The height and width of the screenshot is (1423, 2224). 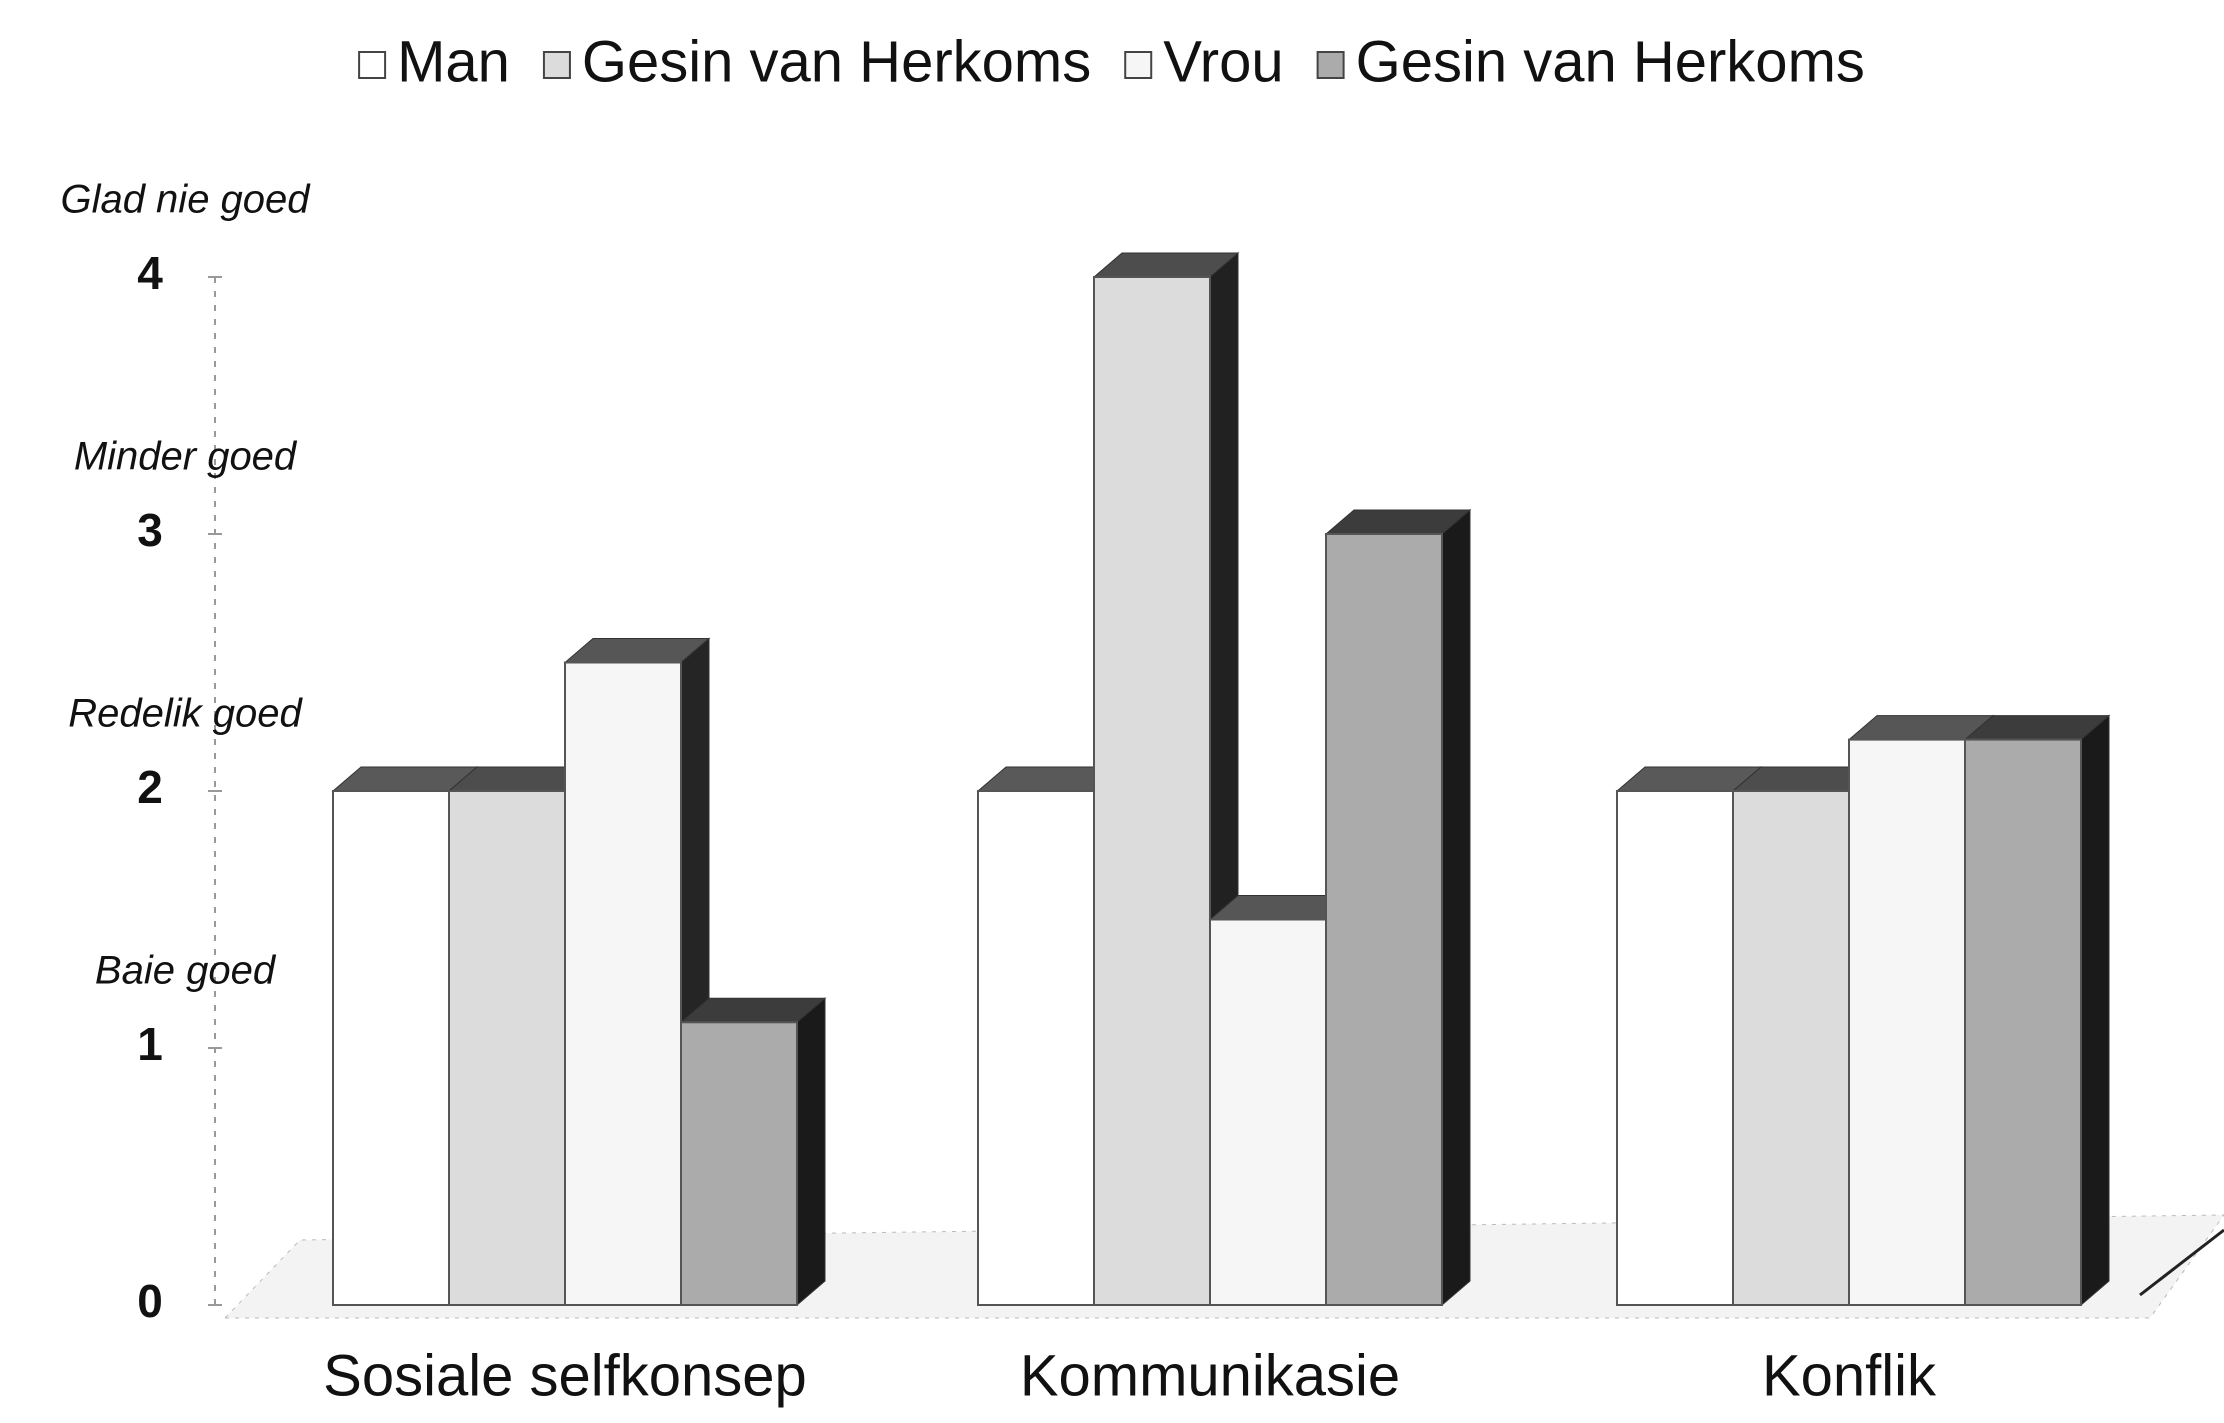 I want to click on y-tick-label: 4, so click(x=150, y=273).